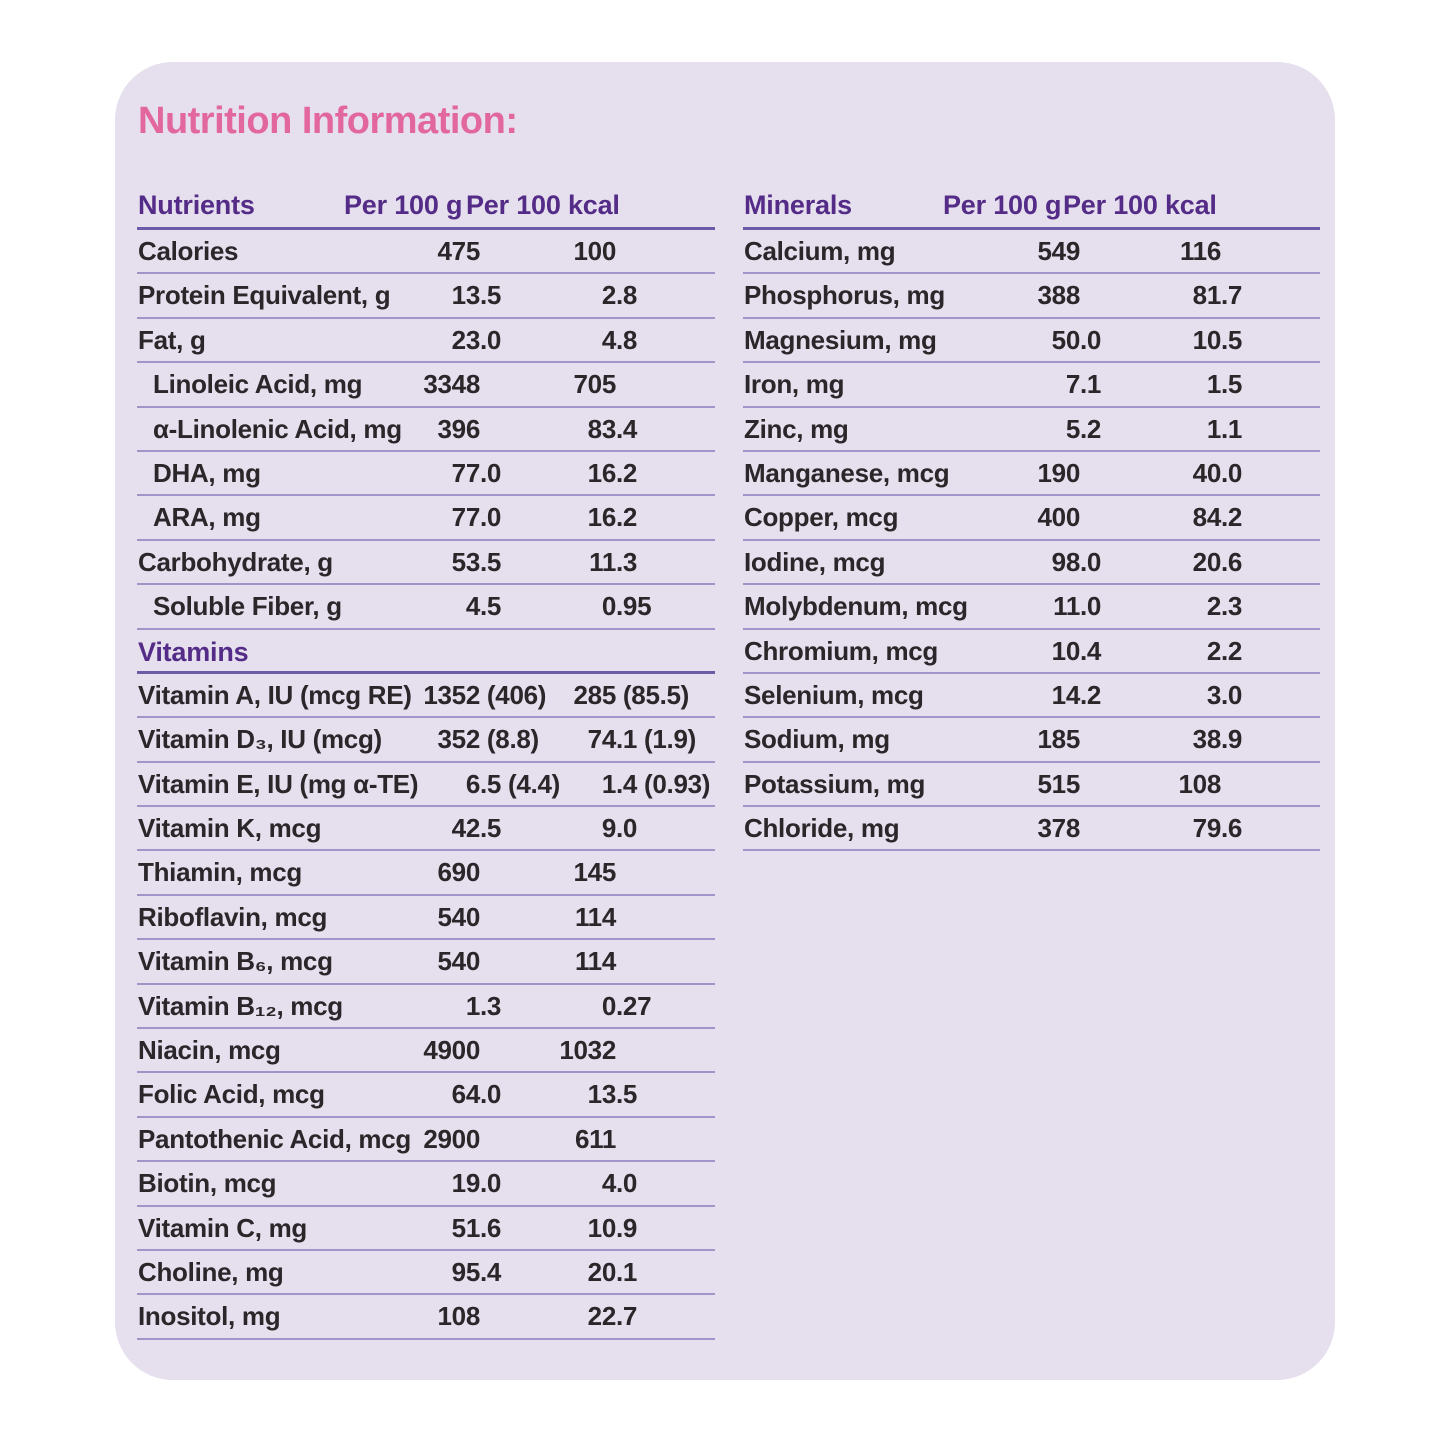  What do you see at coordinates (1217, 561) in the screenshot?
I see `value-per-100kcal: 20.6` at bounding box center [1217, 561].